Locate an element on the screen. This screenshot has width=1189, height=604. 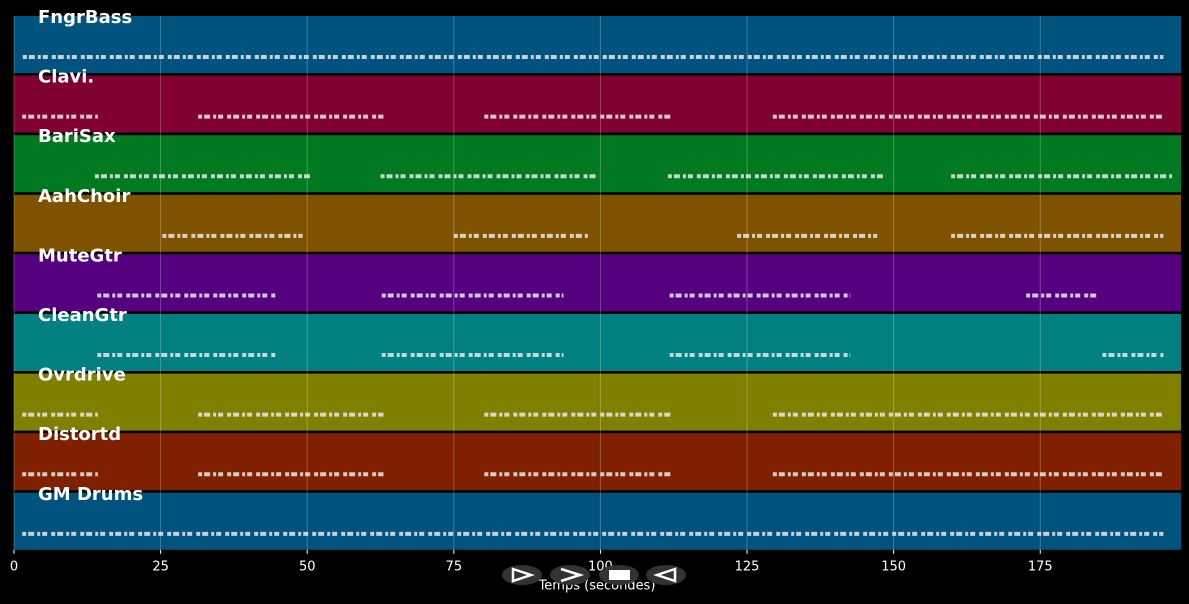
track-name: BariSax is located at coordinates (77, 136).